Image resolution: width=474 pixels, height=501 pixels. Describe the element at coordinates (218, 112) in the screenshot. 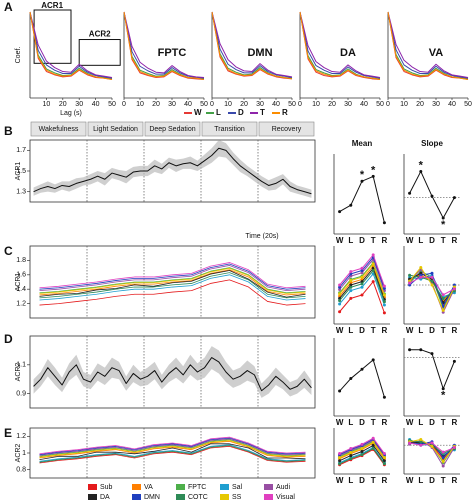

I see `legend-label: L` at that location.